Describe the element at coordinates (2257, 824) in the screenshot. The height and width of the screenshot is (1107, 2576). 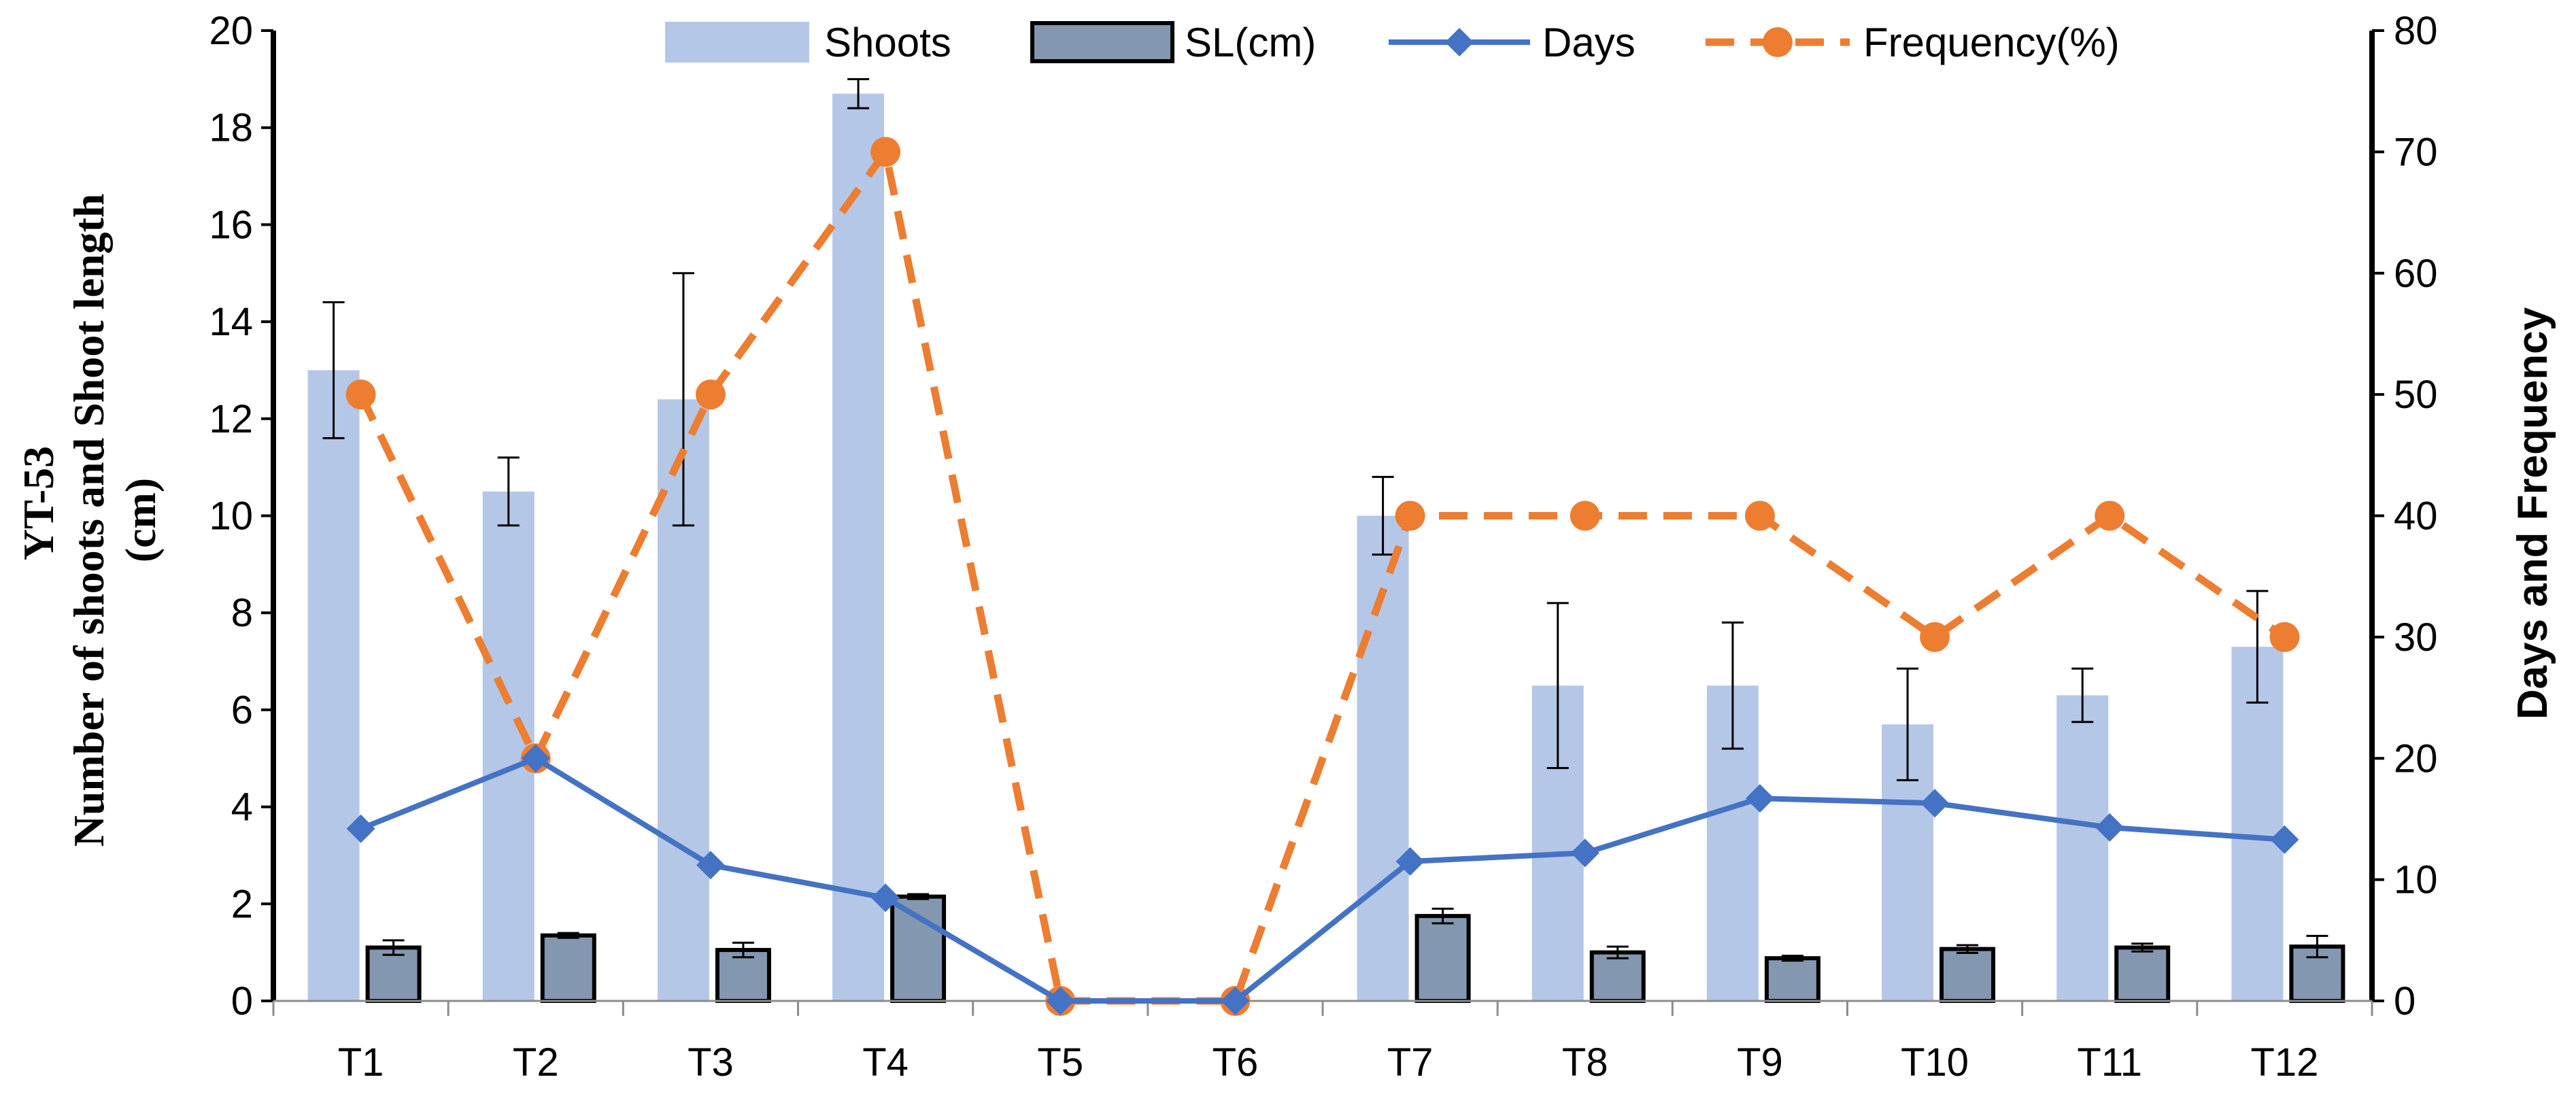
I see `shoots-bar-T12` at that location.